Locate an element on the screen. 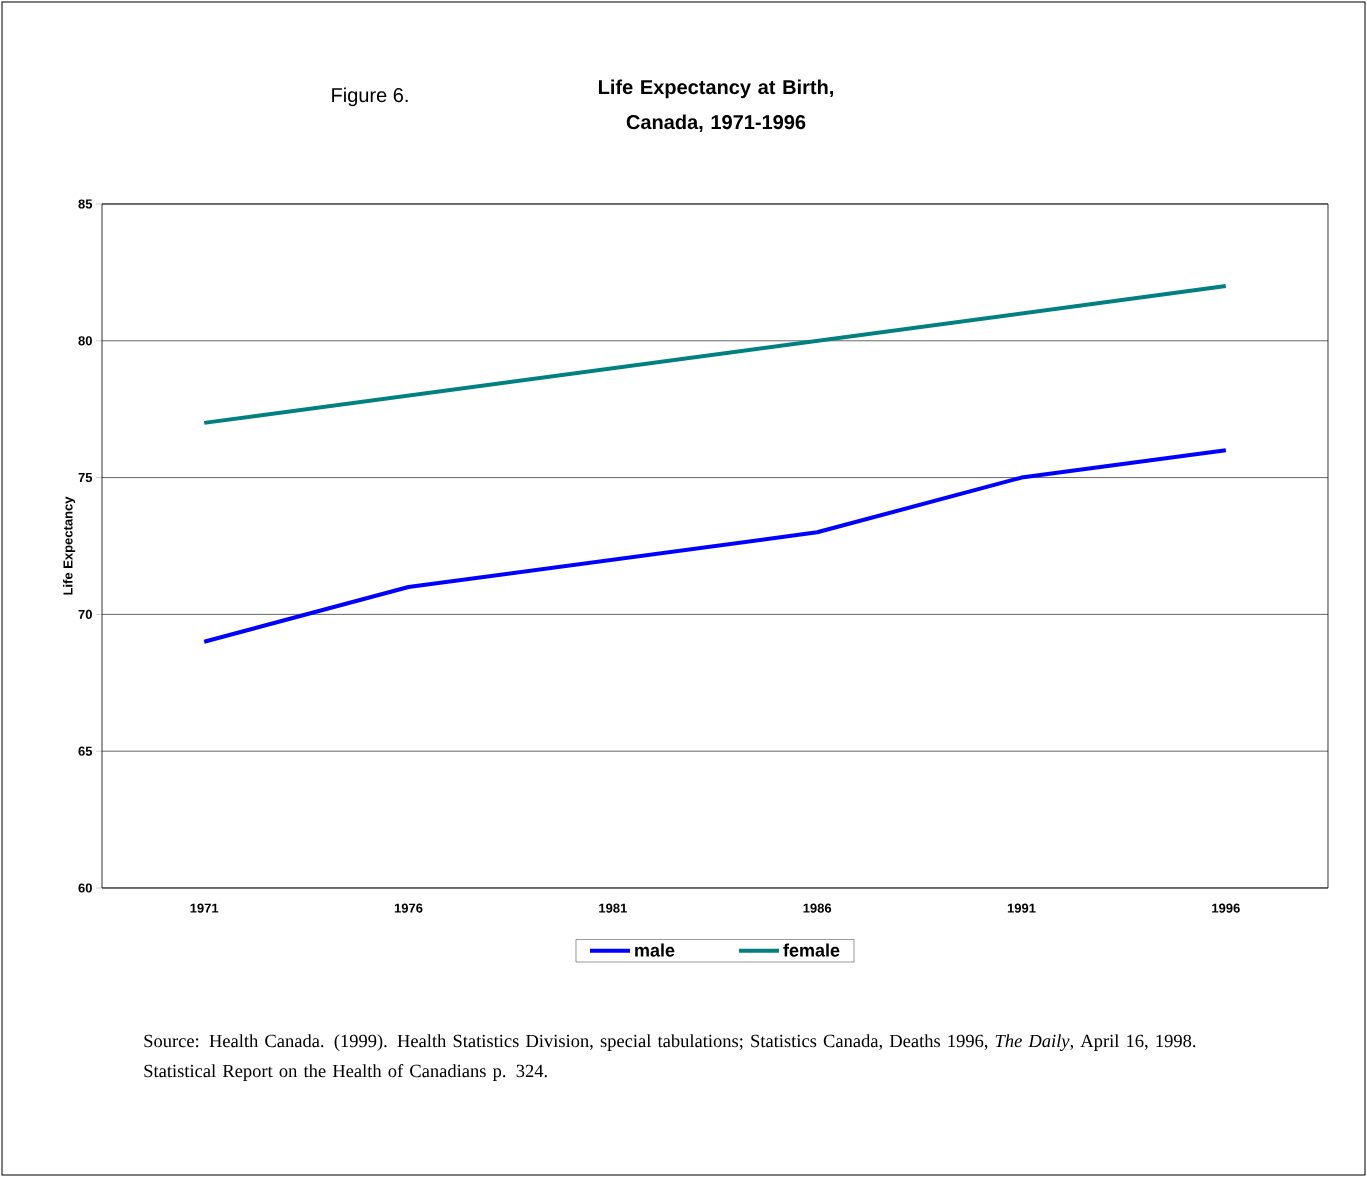 The image size is (1367, 1177). x-tick-label: 1996 is located at coordinates (1226, 908).